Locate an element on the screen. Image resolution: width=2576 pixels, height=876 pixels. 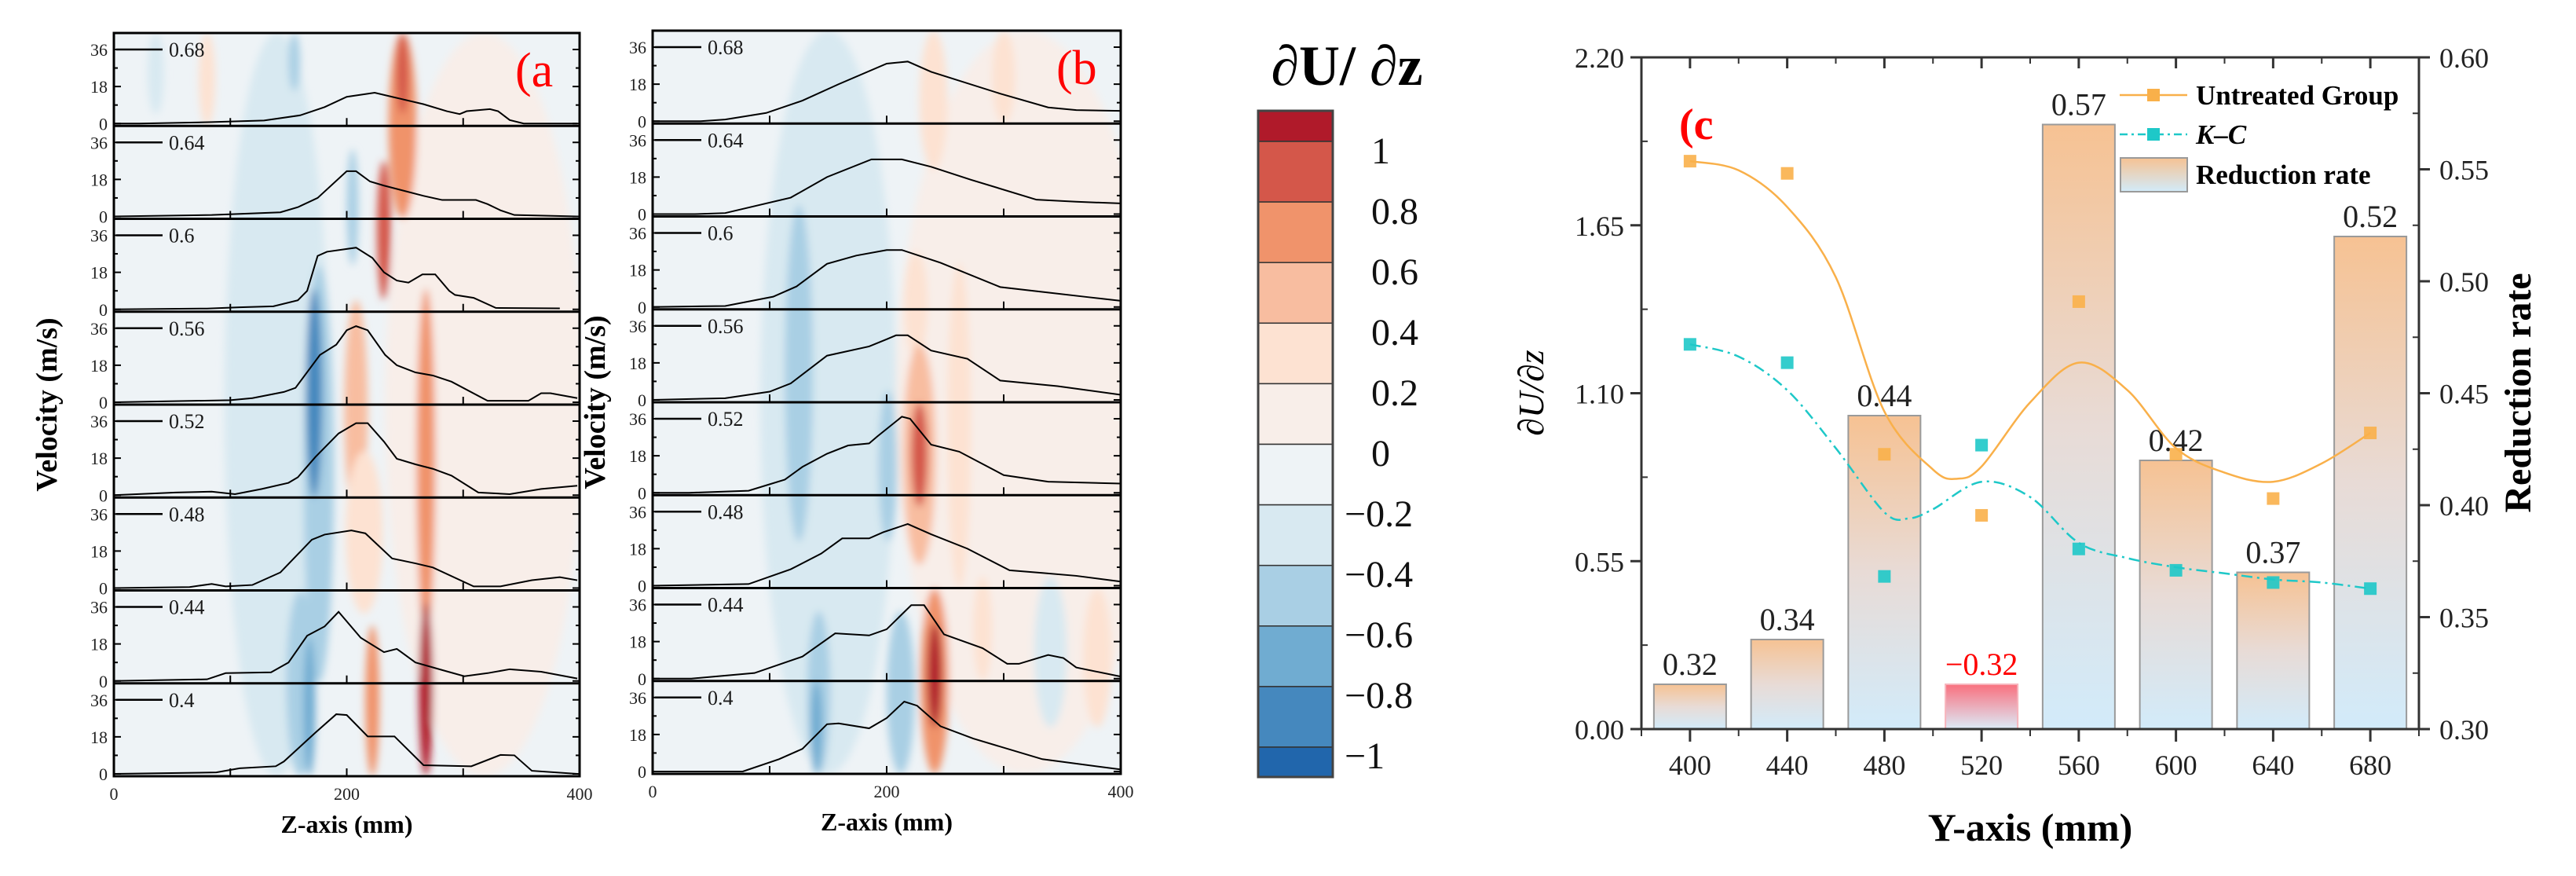
row-0.64: 0.64 0 18 36 is located at coordinates (335, 179).